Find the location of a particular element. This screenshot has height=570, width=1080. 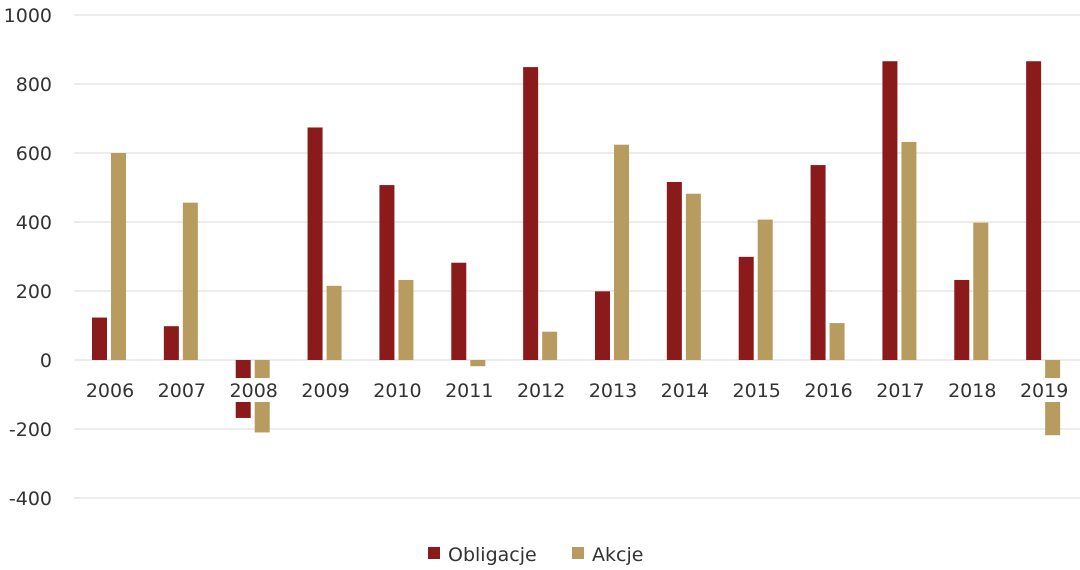

bar-obligacje-2015 is located at coordinates (746, 308).